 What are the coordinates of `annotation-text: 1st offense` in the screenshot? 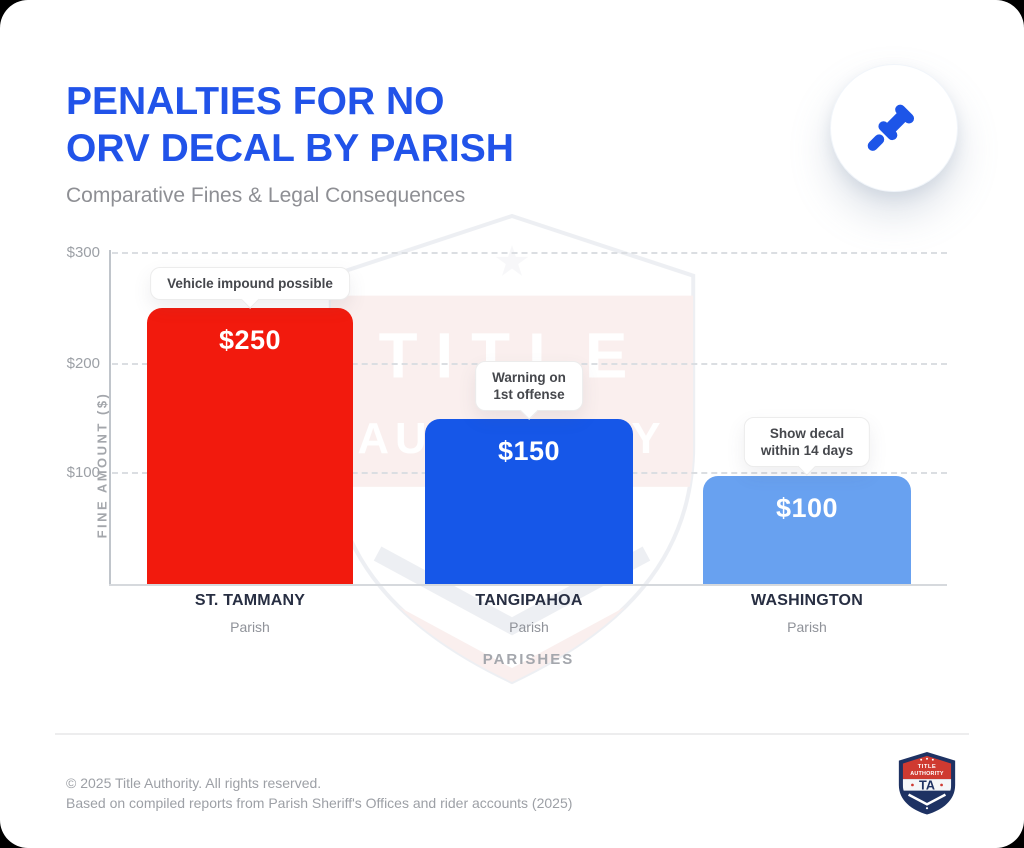 It's located at (529, 394).